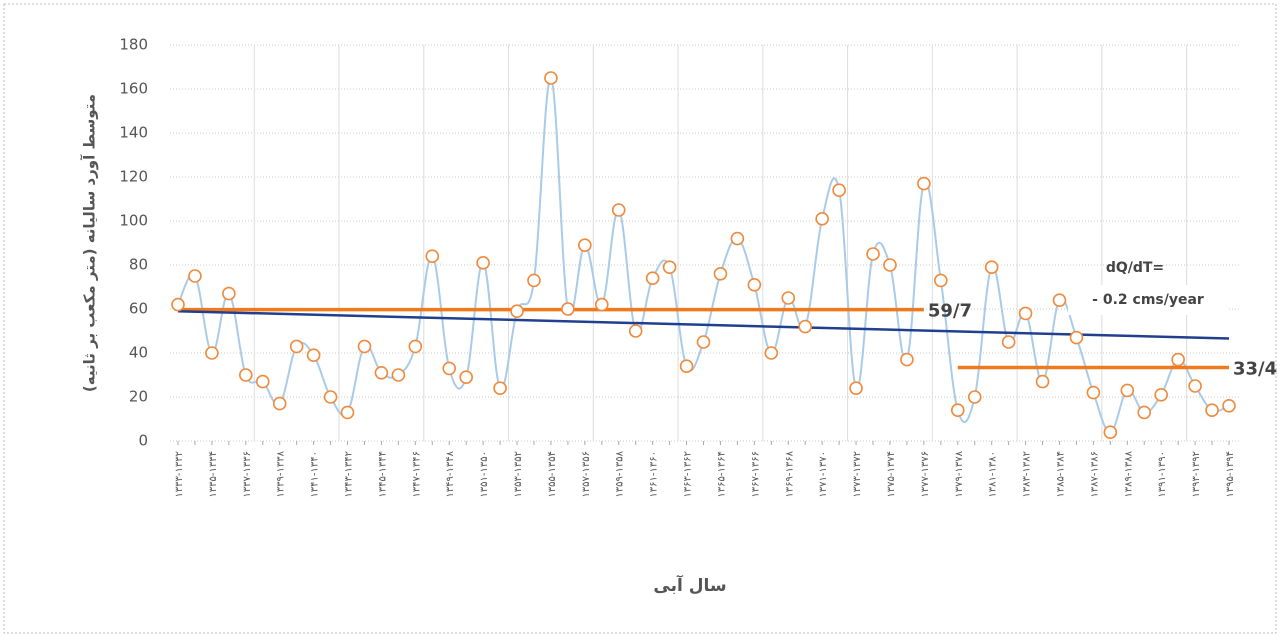  Describe the element at coordinates (925, 474) in the screenshot. I see `x-tick-label: ۱۳۷۷-۱۳۷۶` at that location.